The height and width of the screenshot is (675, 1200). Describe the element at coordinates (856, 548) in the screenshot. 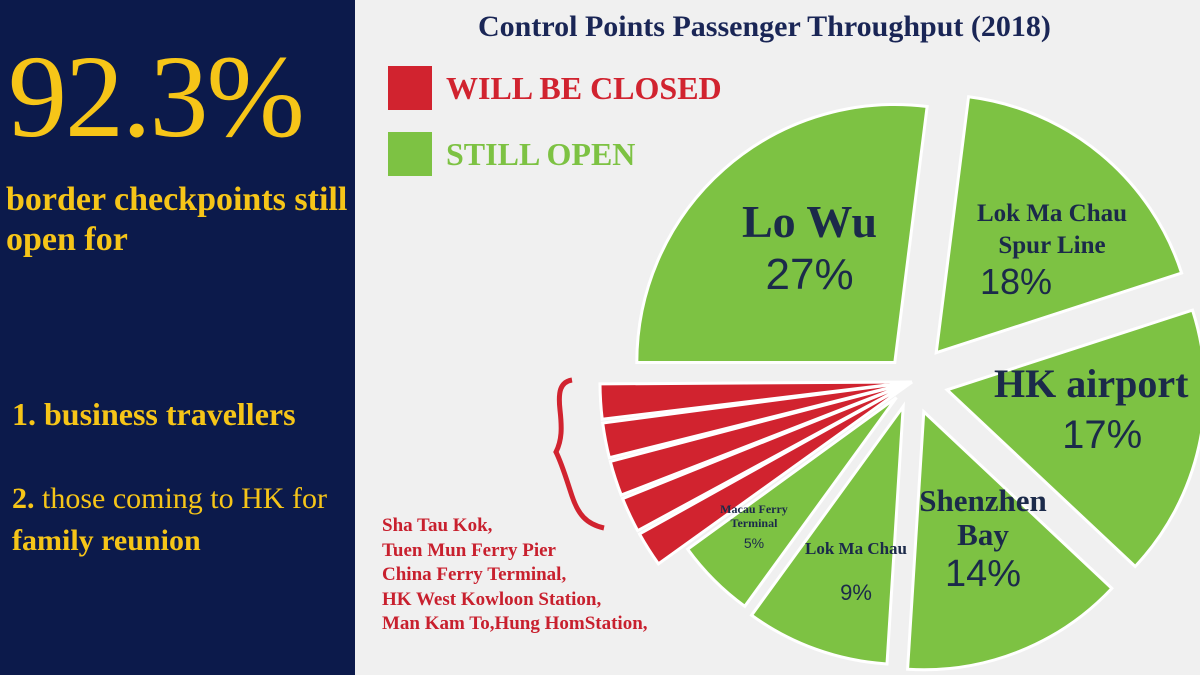

I see `slice-name: Lok Ma Chau` at that location.